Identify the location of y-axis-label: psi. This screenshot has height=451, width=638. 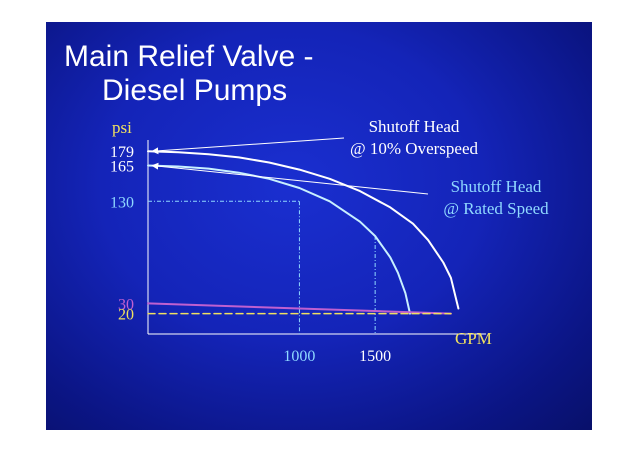
(122, 127).